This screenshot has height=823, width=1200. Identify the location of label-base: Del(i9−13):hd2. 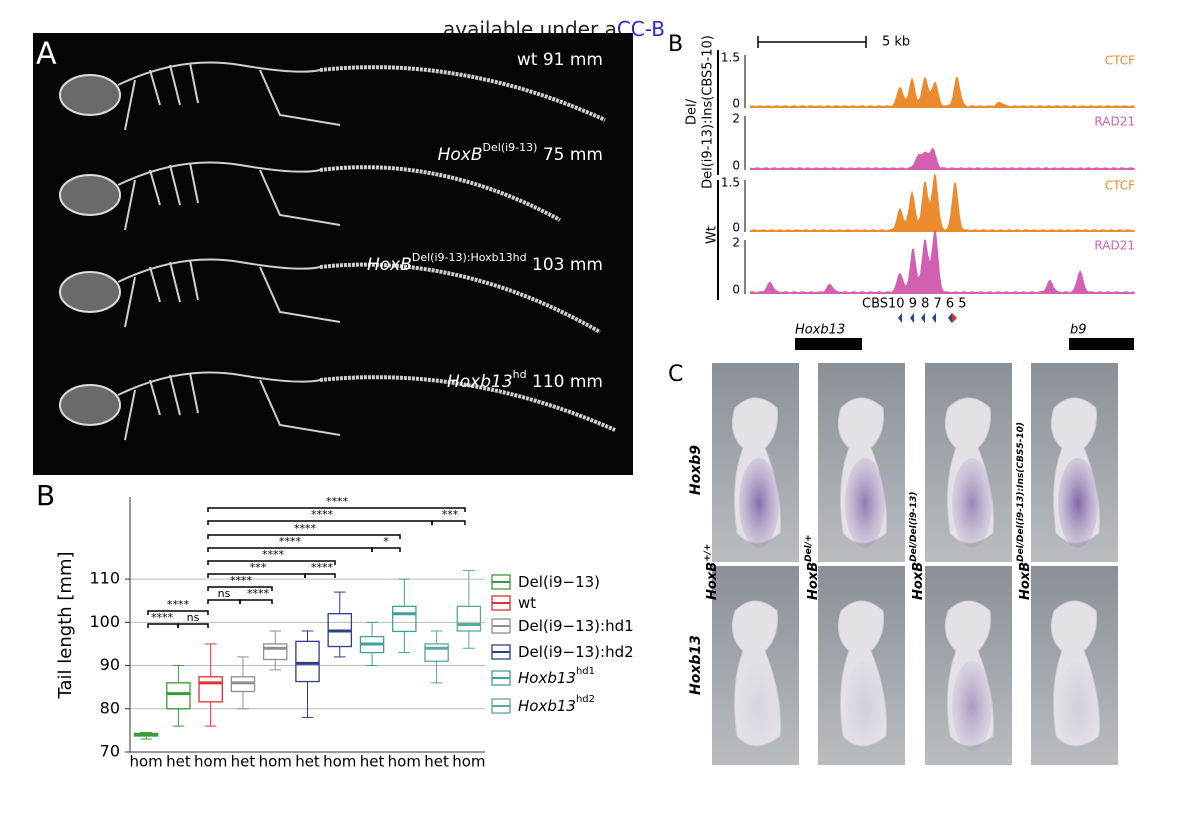
(576, 652).